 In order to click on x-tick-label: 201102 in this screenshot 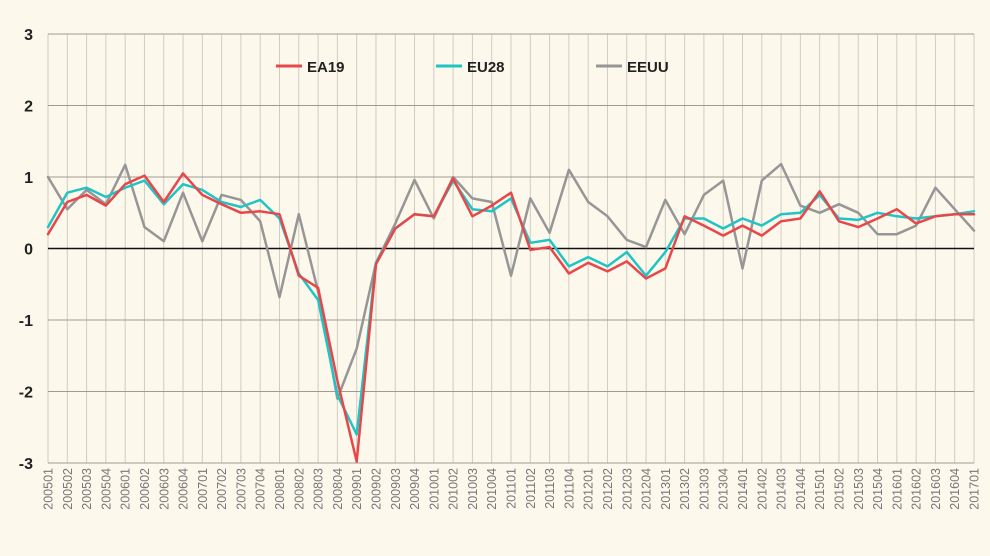, I will do `click(531, 488)`.